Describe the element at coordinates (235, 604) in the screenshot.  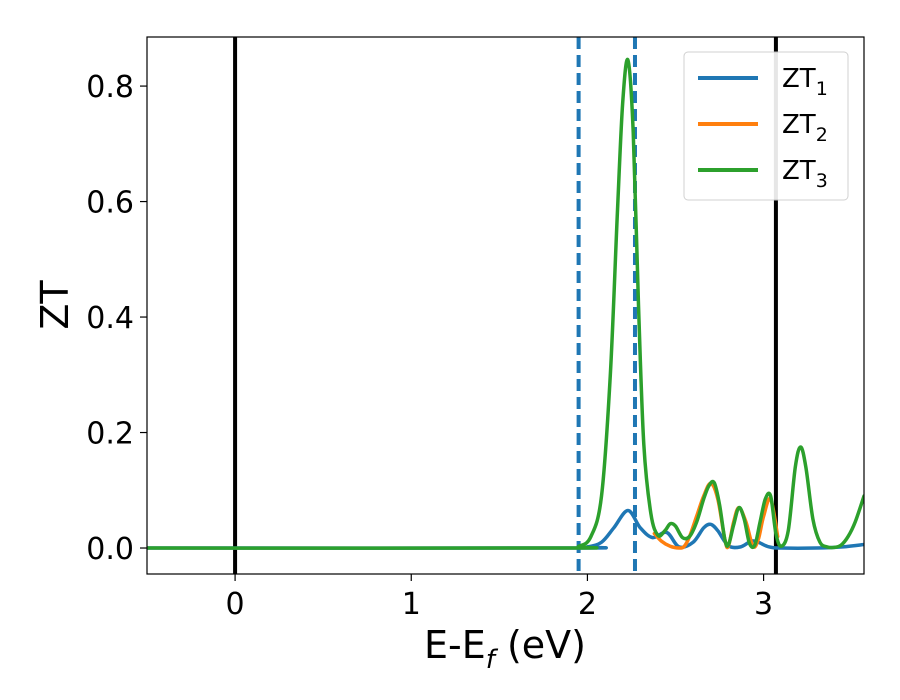
I see `x-tick-label: 0` at that location.